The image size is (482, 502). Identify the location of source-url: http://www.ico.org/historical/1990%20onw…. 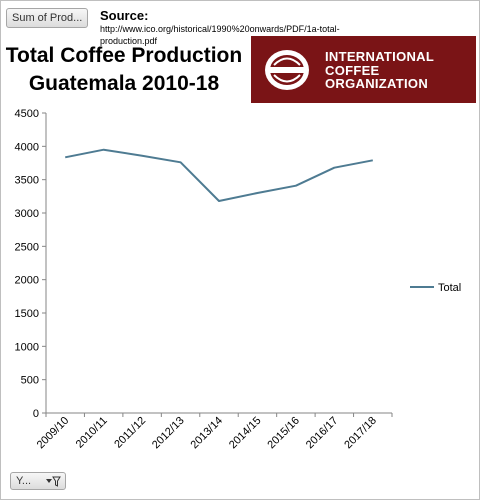
(220, 35).